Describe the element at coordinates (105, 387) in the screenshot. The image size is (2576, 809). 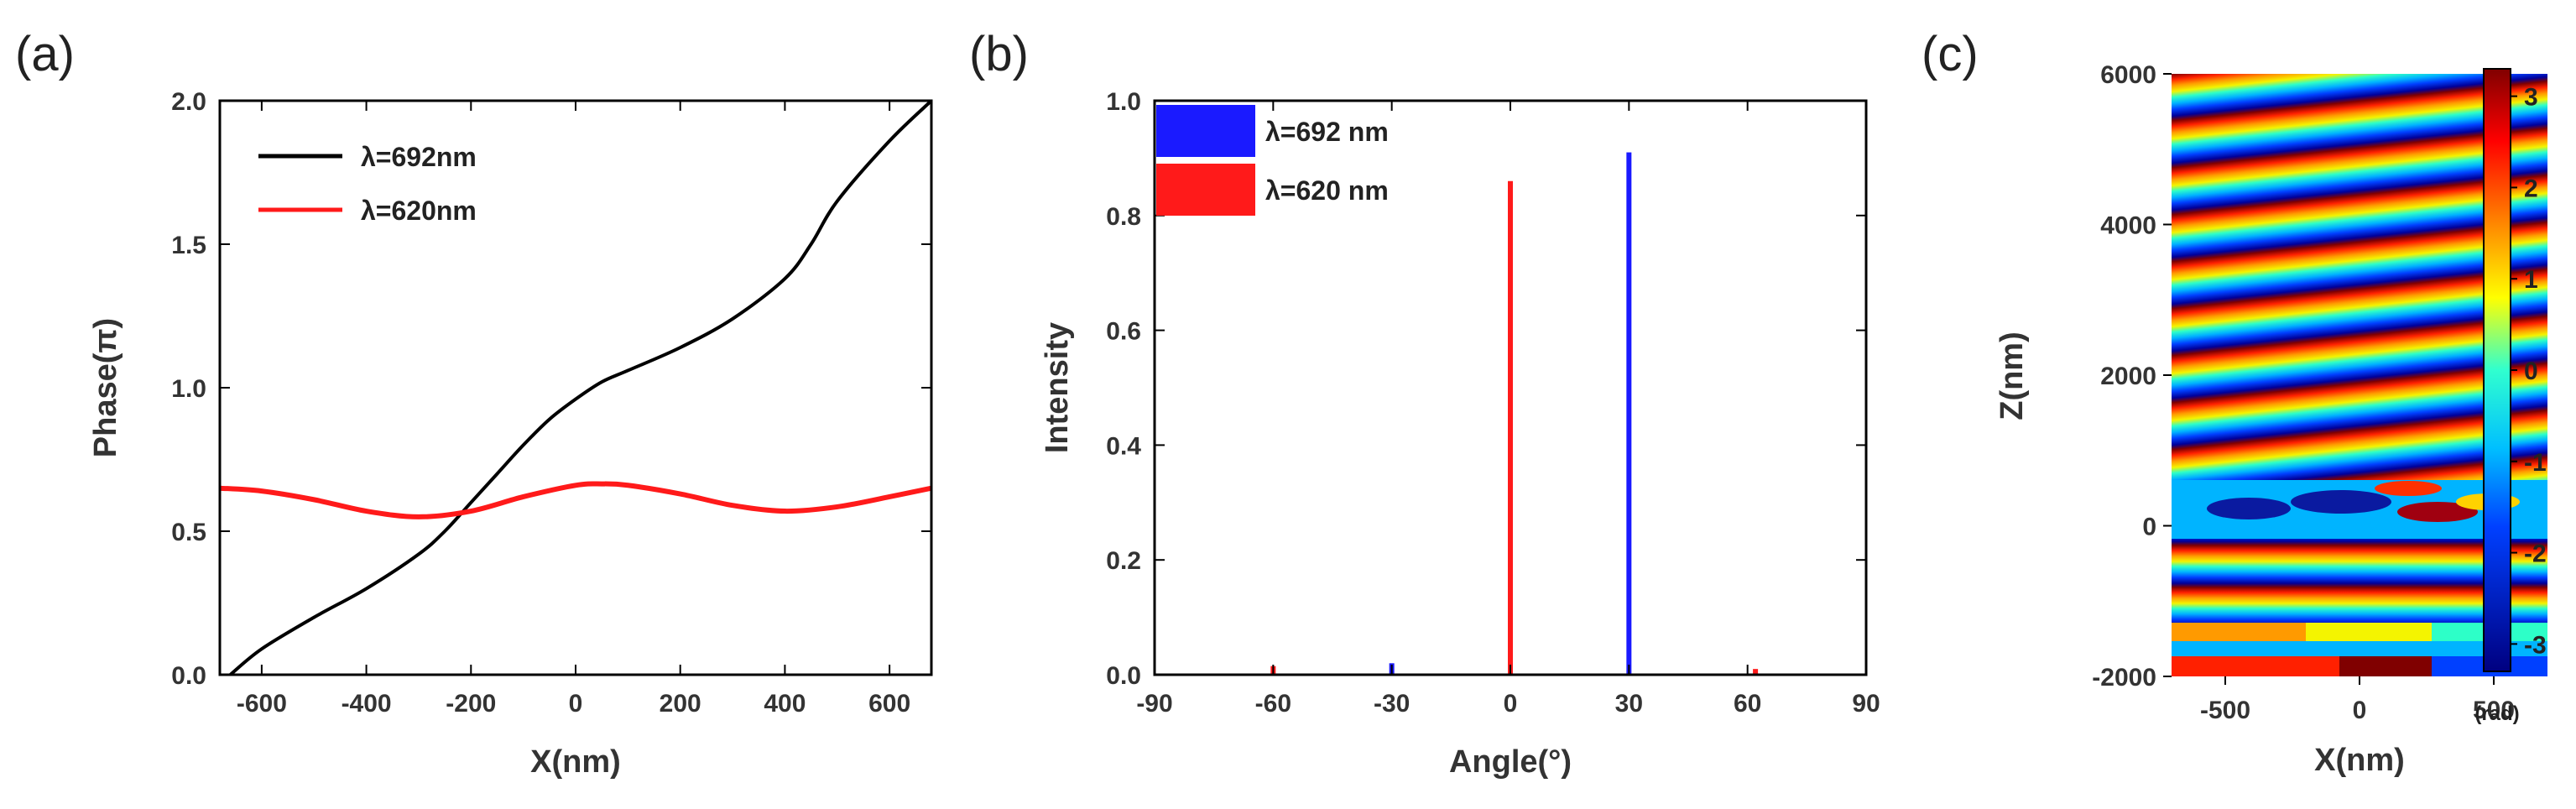
I see `panel-a-ylabel: Phase(π)` at that location.